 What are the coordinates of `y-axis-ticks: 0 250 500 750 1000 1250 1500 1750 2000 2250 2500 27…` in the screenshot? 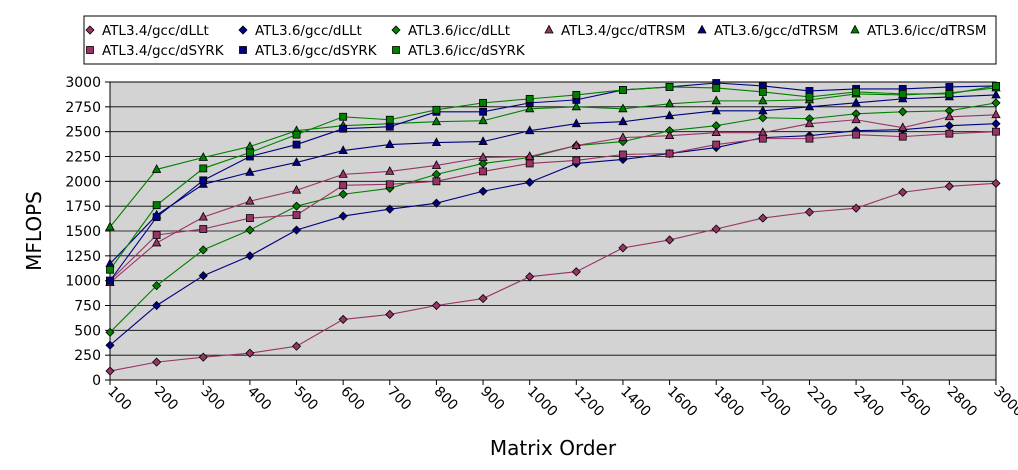 It's located at (87, 232).